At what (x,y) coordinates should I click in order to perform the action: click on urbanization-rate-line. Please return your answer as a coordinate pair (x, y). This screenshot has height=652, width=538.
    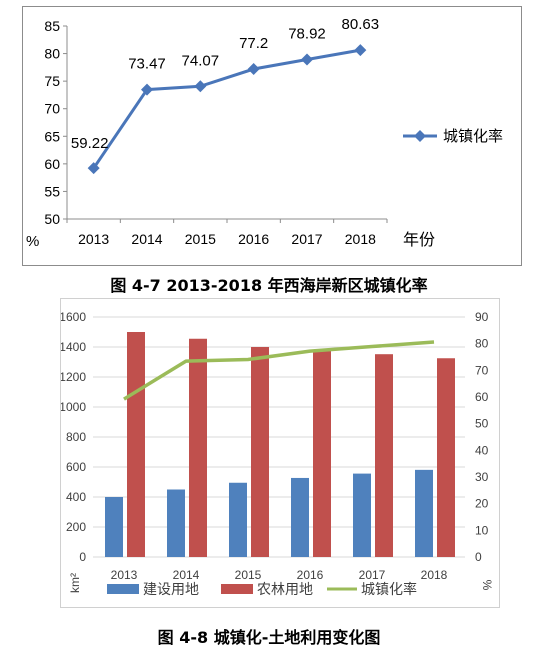
    Looking at the image, I should click on (279, 370).